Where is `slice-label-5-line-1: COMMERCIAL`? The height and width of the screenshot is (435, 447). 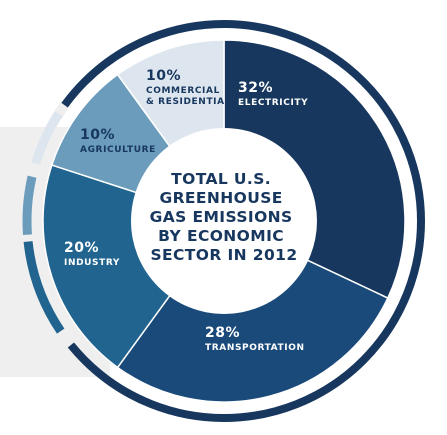
slice-label-5-line-1: COMMERCIAL is located at coordinates (183, 91).